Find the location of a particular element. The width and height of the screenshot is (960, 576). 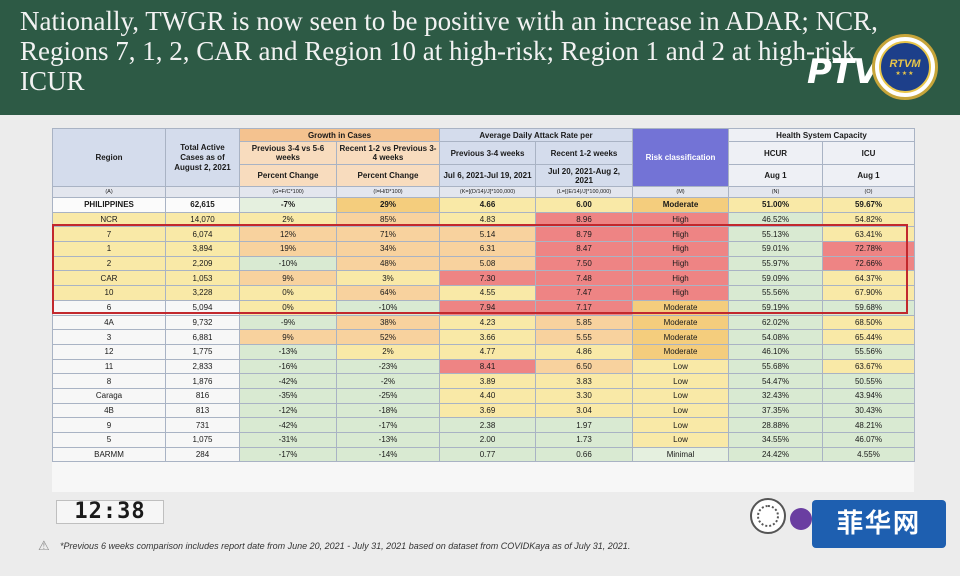

growth-prev-cell: 9% is located at coordinates (288, 337).